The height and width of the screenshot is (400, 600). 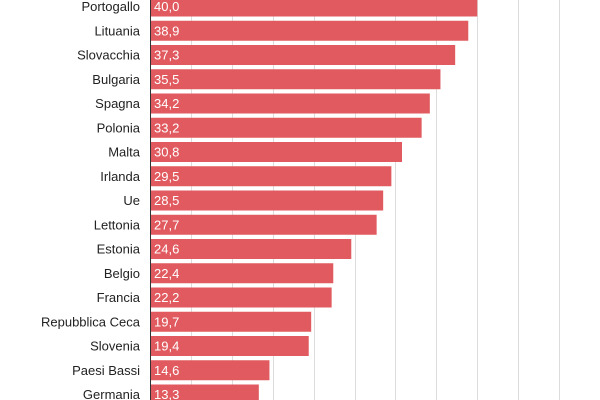 I want to click on category-label: Spagna, so click(x=118, y=103).